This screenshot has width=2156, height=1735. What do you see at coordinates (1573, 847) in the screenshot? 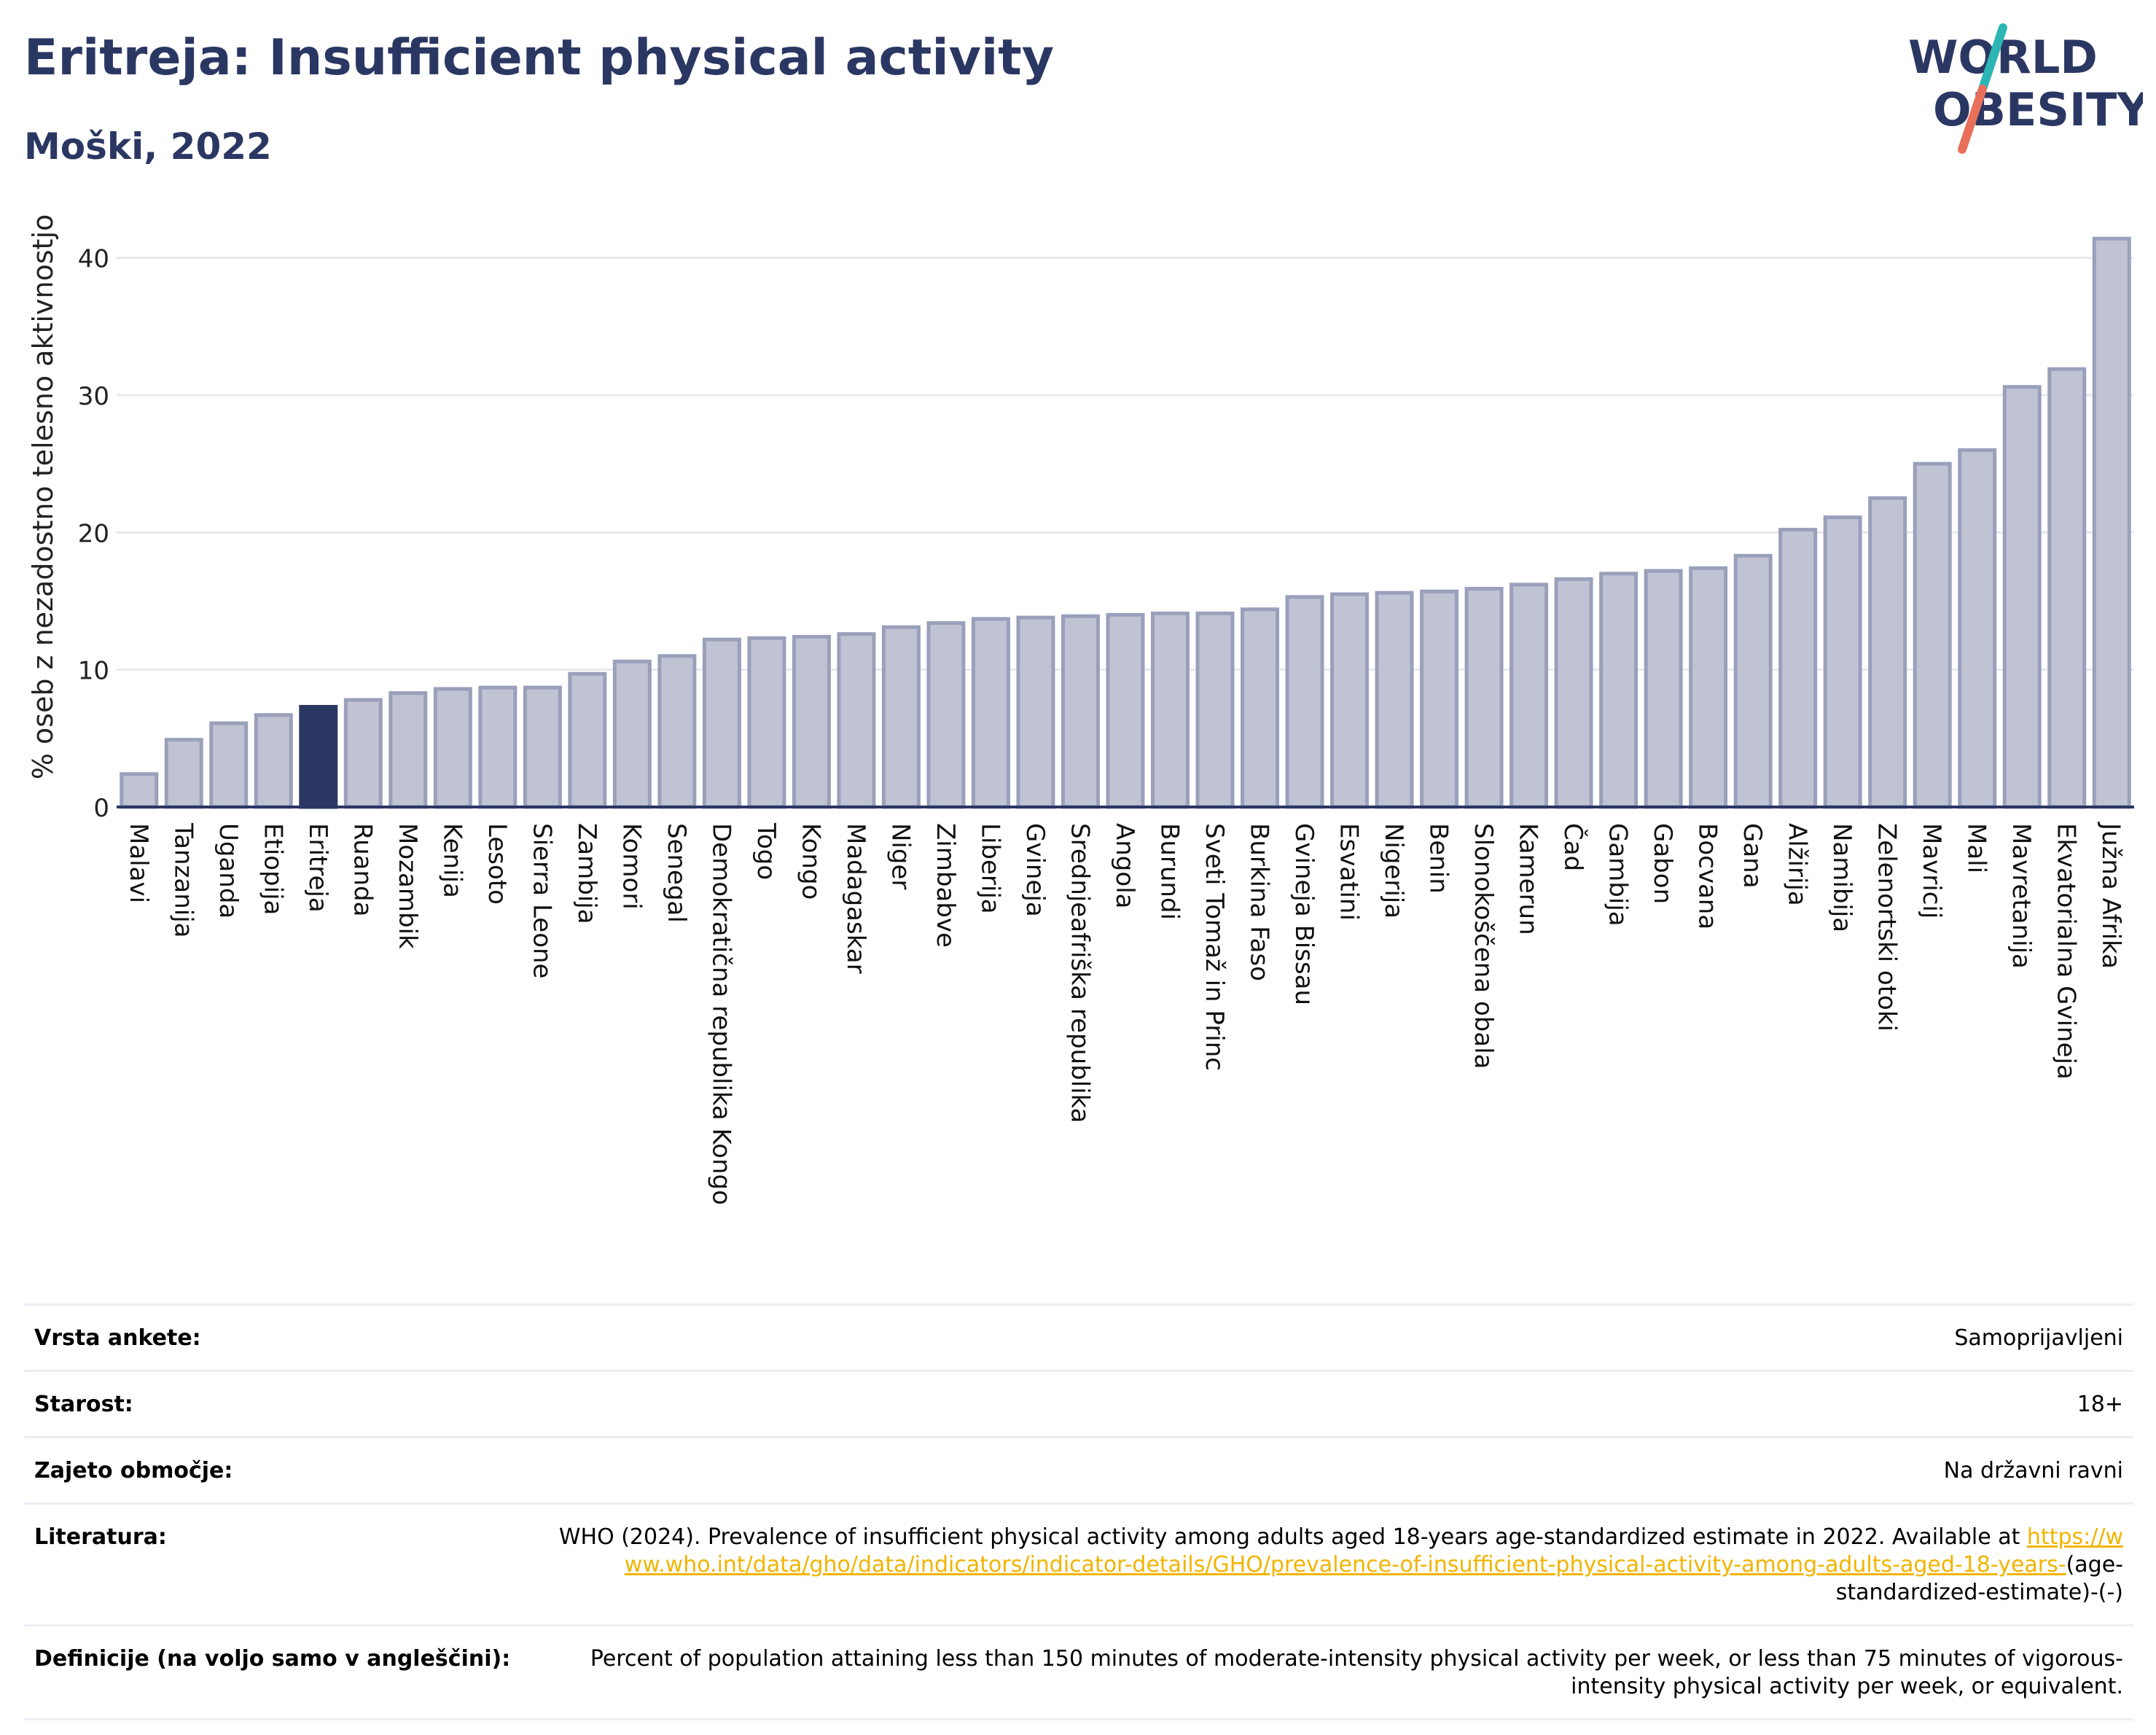
I see `x-tick-label: Čad` at bounding box center [1573, 847].